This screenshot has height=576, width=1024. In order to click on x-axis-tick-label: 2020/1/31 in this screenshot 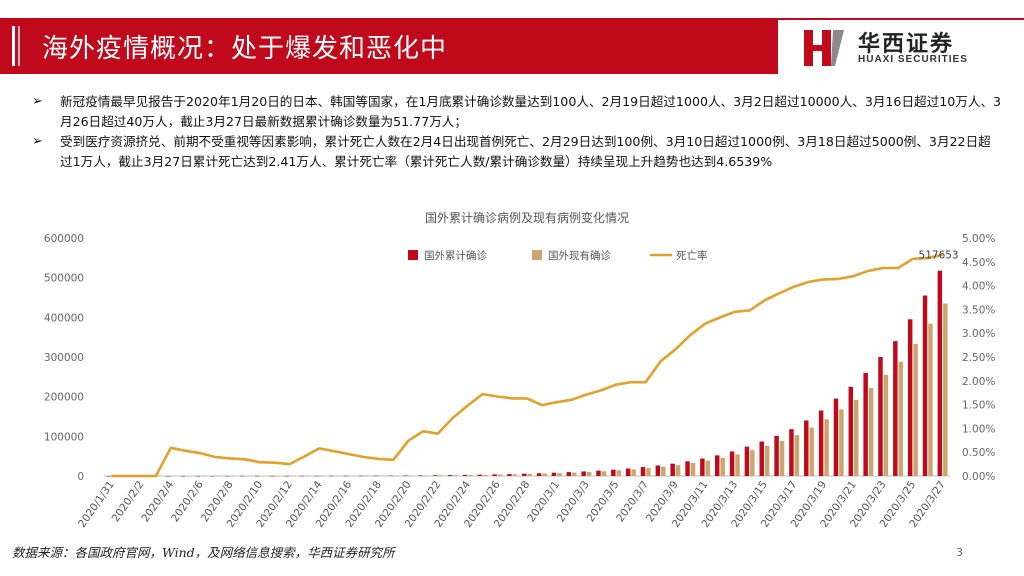, I will do `click(96, 504)`.